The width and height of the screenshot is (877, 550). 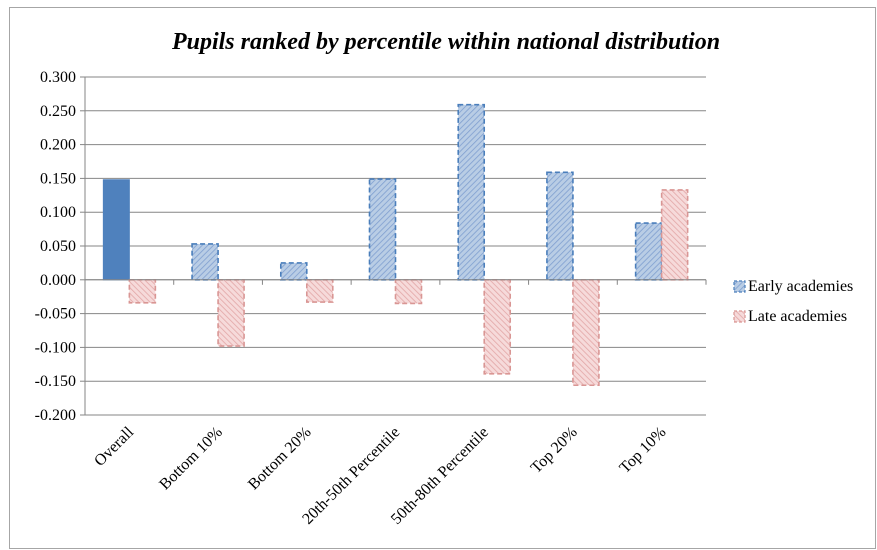 I want to click on y-tick-label: 0.050, so click(x=58, y=246).